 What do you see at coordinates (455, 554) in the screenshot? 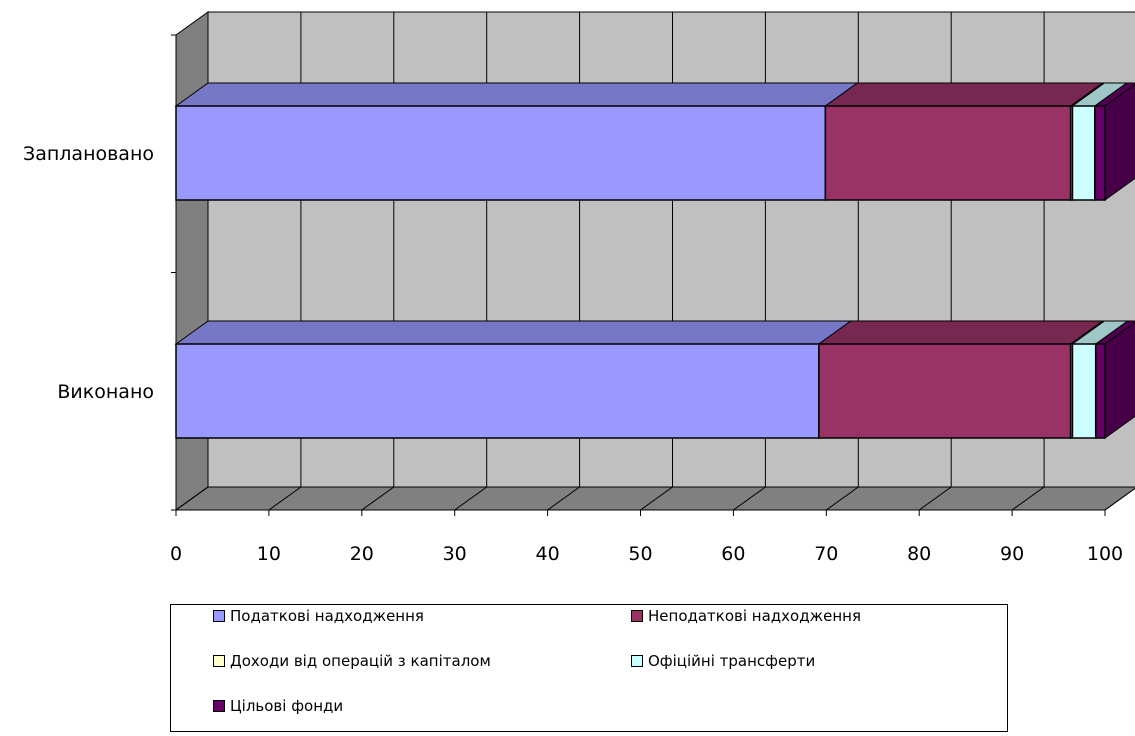
I see `x-tick-label: 30` at bounding box center [455, 554].